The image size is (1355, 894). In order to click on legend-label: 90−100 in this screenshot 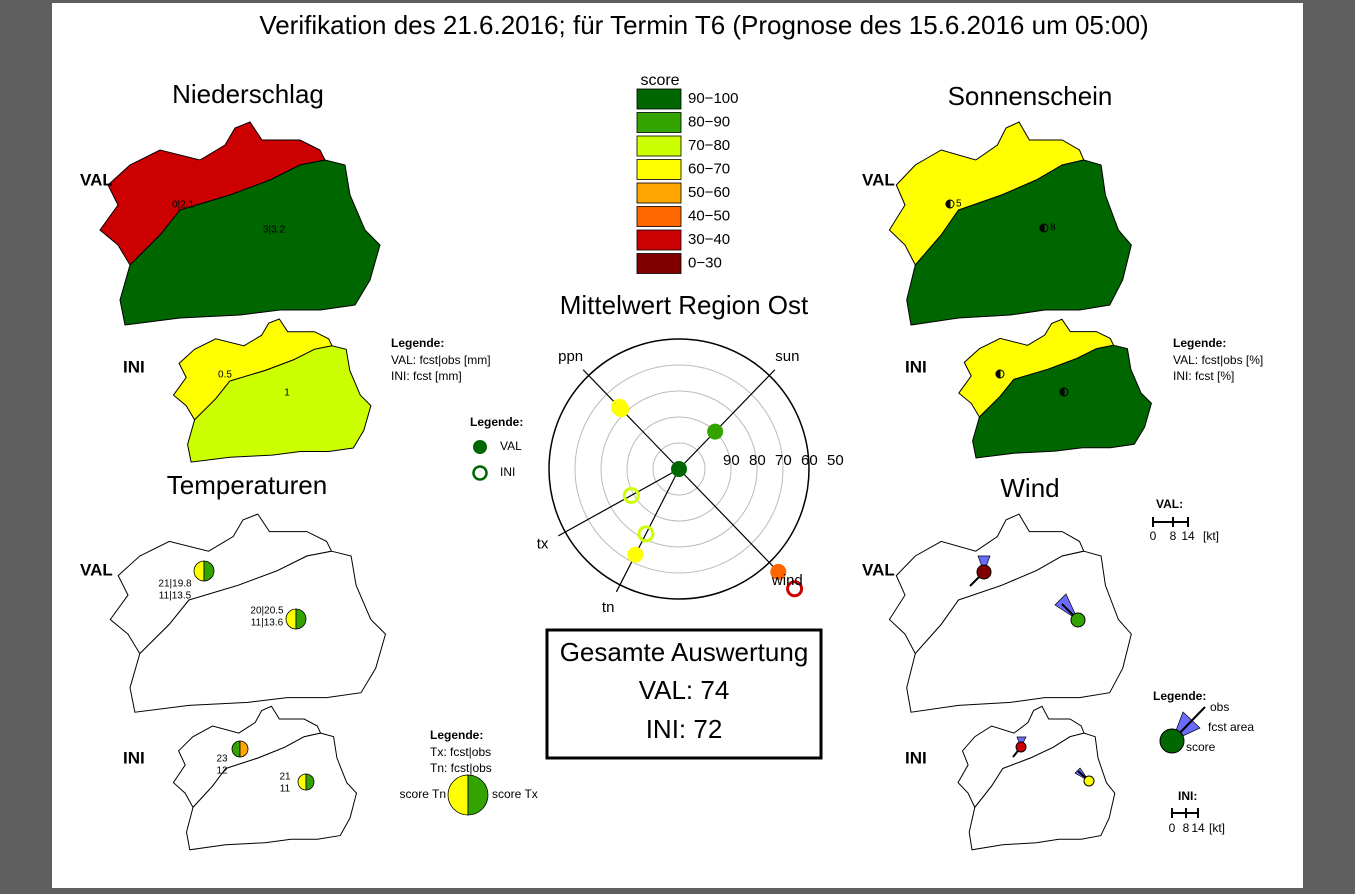, I will do `click(713, 98)`.